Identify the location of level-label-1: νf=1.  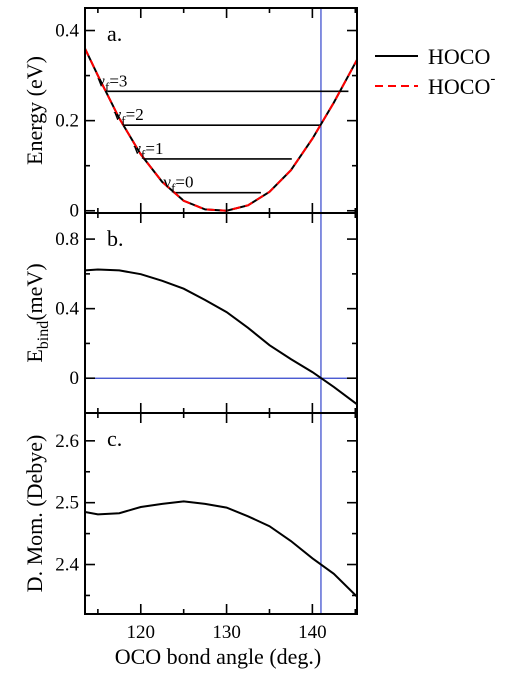
(148, 150).